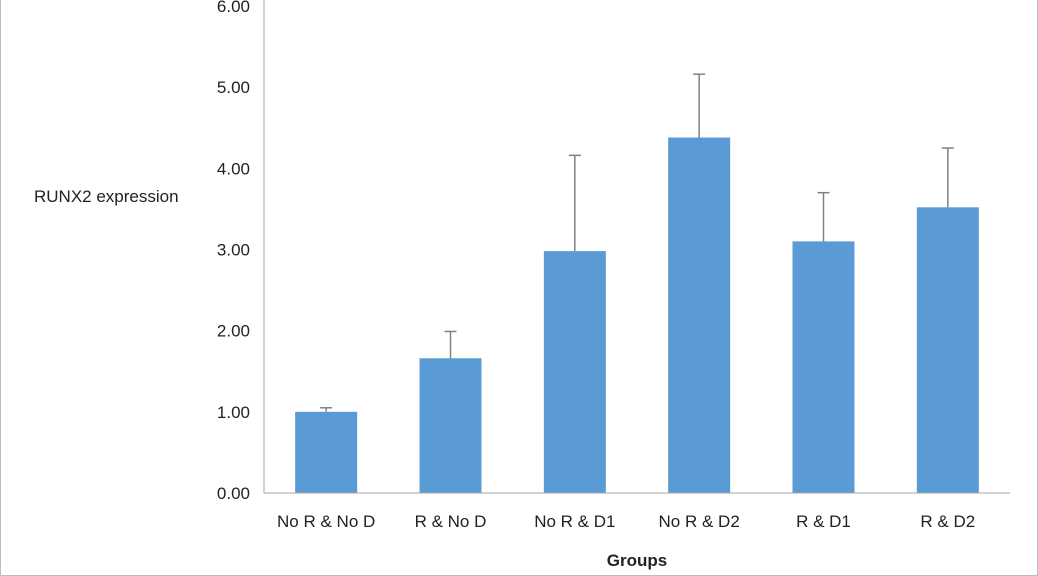  Describe the element at coordinates (574, 521) in the screenshot. I see `x-tick-label: No R & D1` at that location.